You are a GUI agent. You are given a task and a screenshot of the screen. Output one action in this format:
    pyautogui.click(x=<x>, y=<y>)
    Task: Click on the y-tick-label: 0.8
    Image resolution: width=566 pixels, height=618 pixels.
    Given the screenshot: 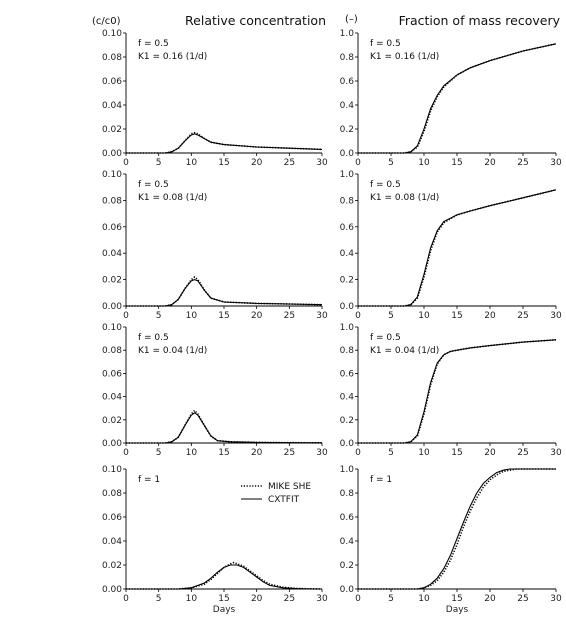 What is the action you would take?
    pyautogui.click(x=347, y=494)
    